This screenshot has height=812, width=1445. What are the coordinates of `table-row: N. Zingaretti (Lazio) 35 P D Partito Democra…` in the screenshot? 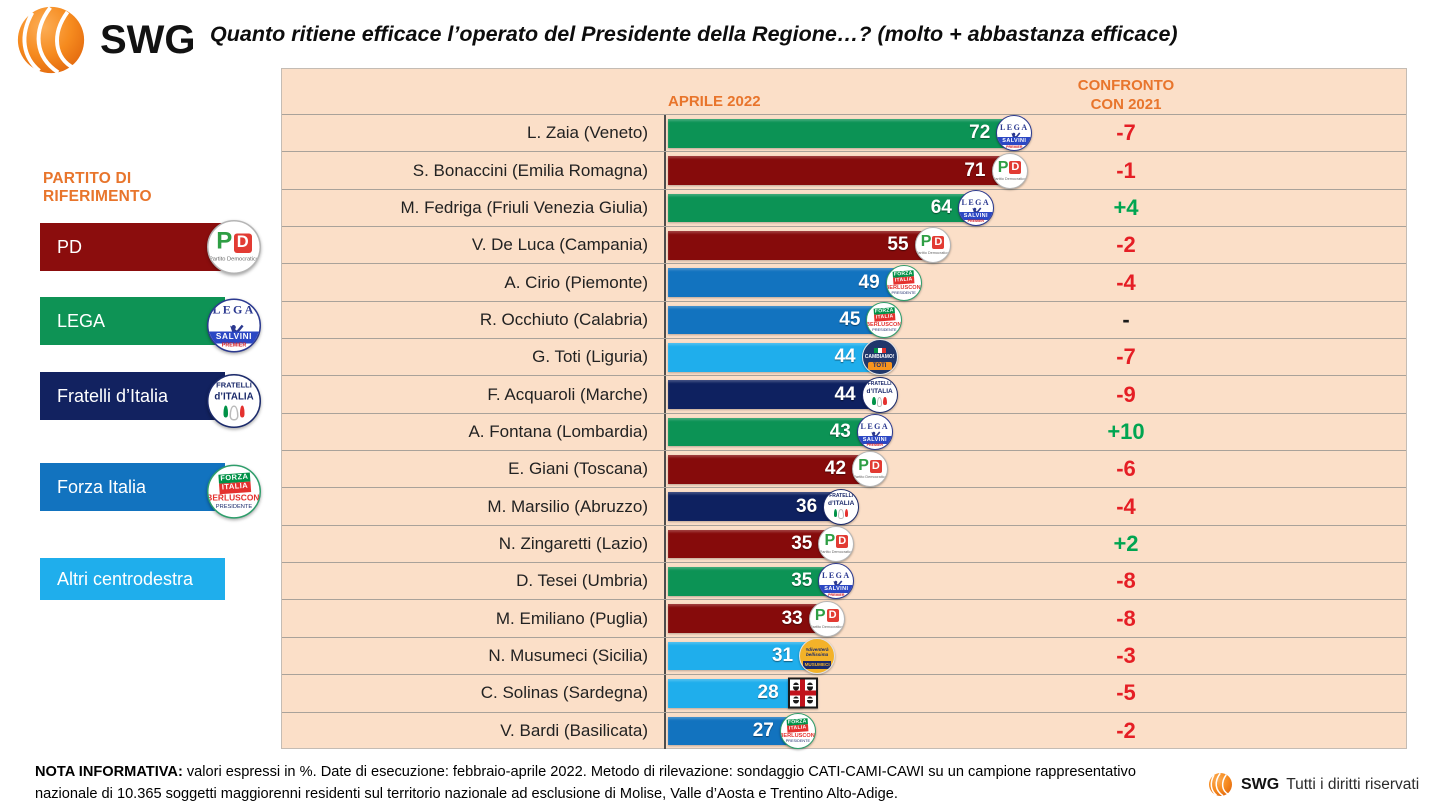 It's located at (844, 543).